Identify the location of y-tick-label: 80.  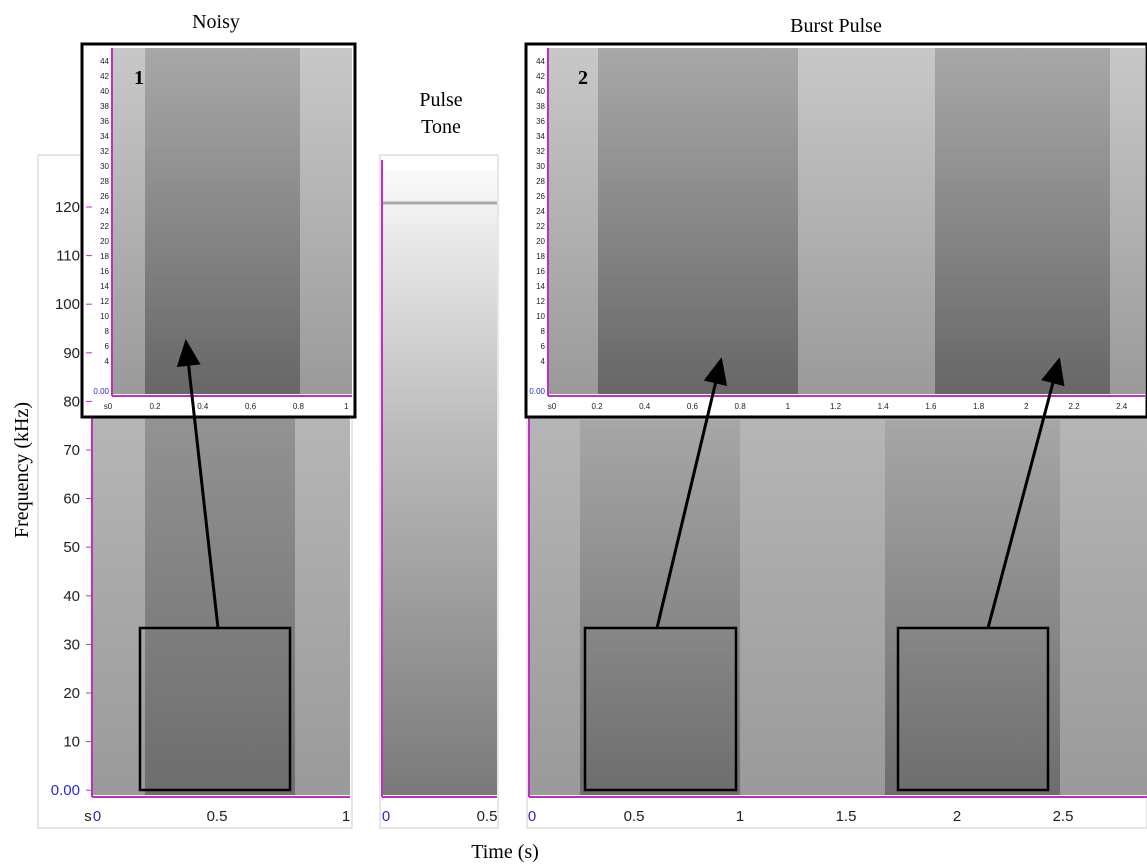
(71, 401).